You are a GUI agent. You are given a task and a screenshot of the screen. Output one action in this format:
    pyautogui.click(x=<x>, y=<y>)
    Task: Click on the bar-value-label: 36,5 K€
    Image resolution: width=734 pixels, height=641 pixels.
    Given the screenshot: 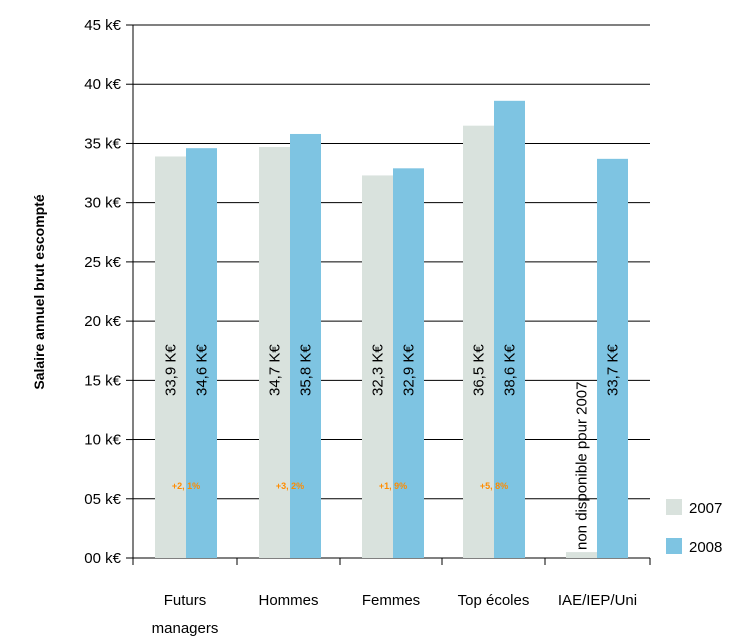 What is the action you would take?
    pyautogui.click(x=479, y=370)
    